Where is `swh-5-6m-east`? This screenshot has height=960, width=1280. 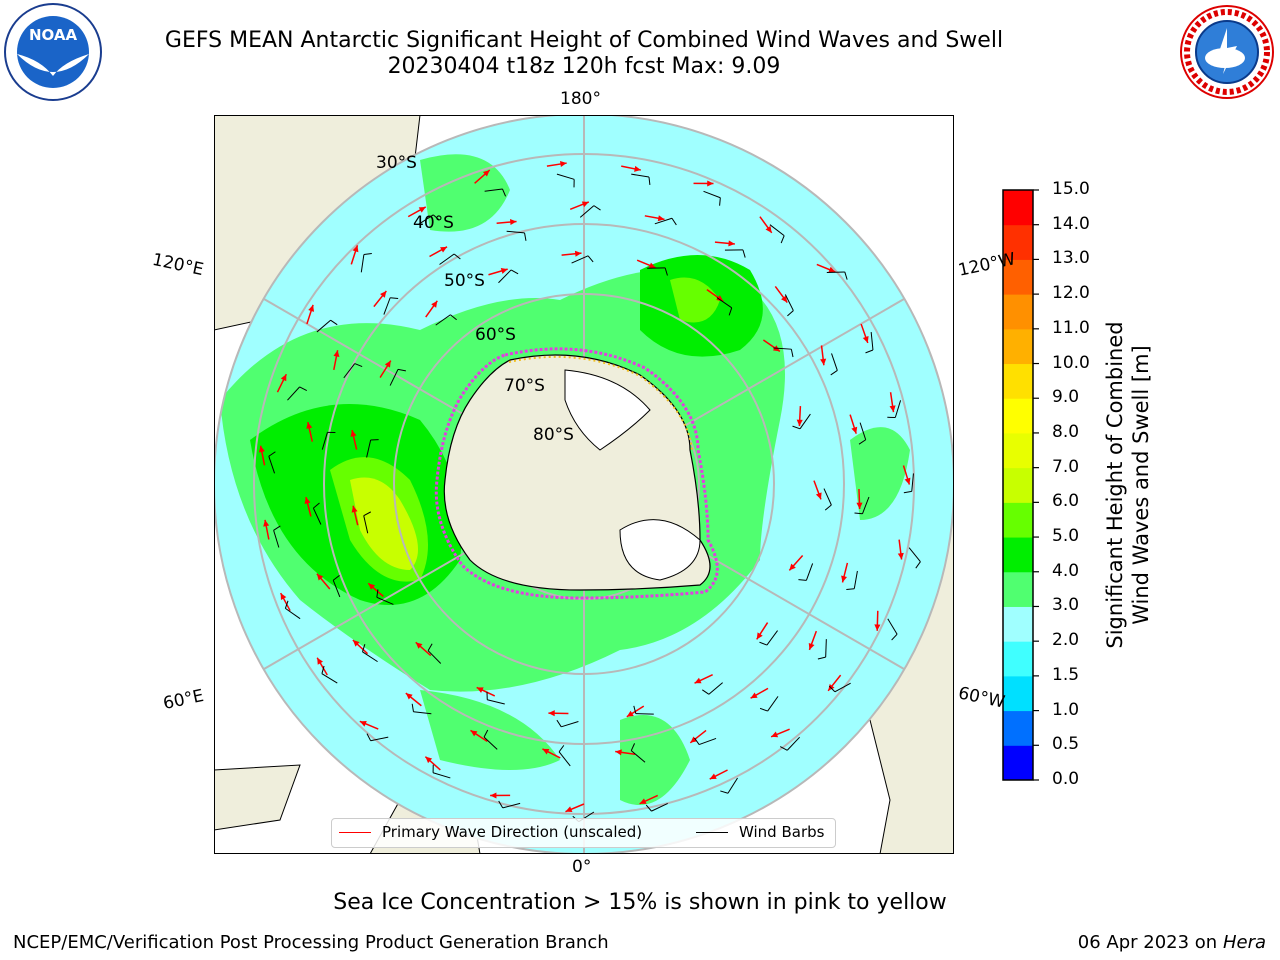 swh-5-6m-east is located at coordinates (695, 300).